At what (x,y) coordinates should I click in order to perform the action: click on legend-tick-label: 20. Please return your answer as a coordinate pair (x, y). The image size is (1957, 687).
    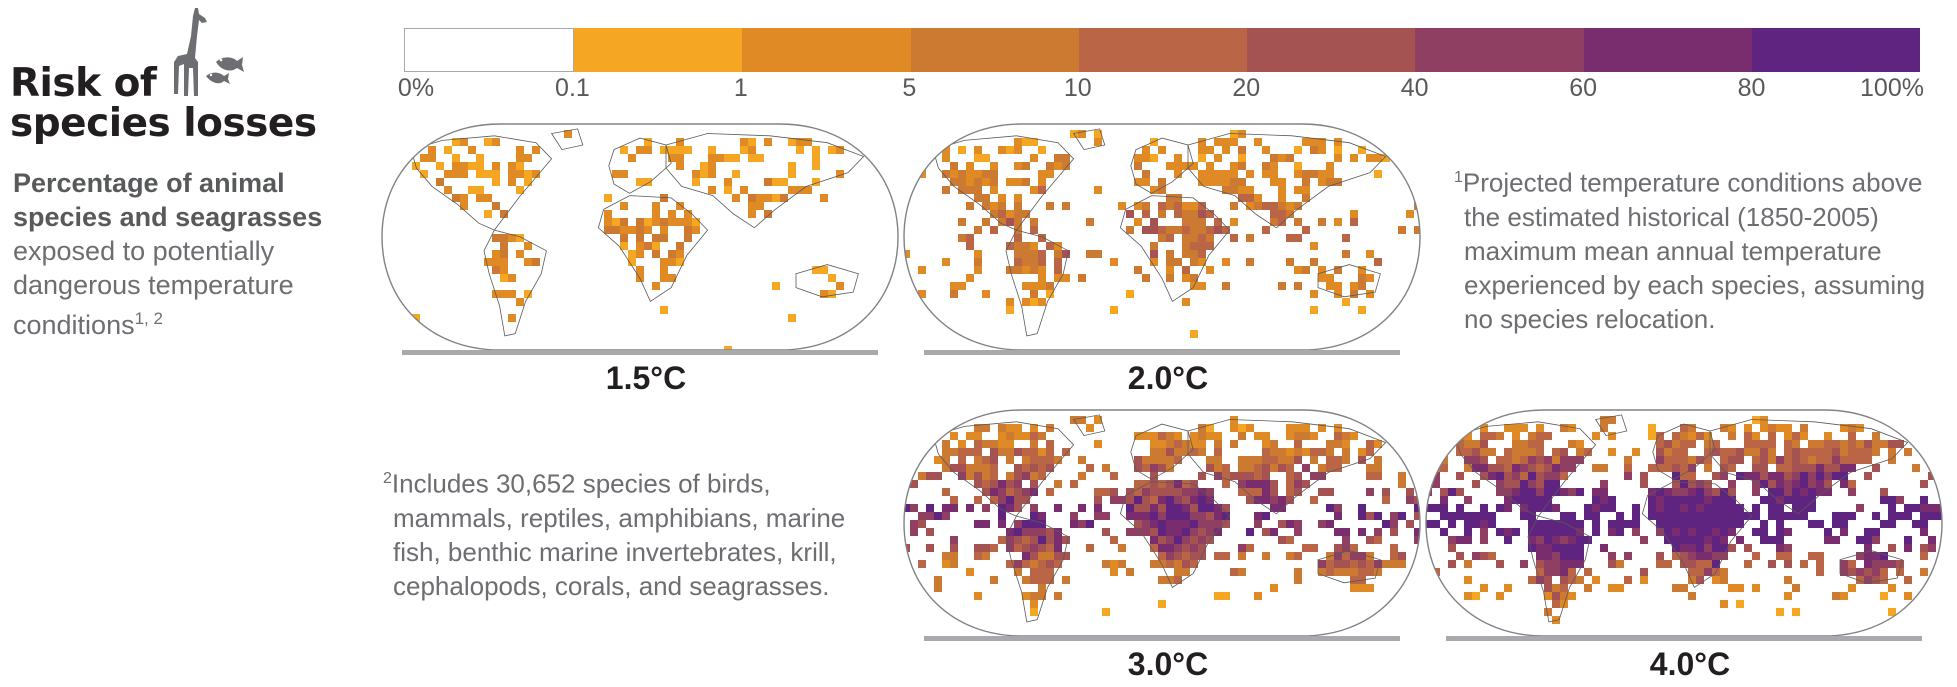
    Looking at the image, I should click on (1246, 88).